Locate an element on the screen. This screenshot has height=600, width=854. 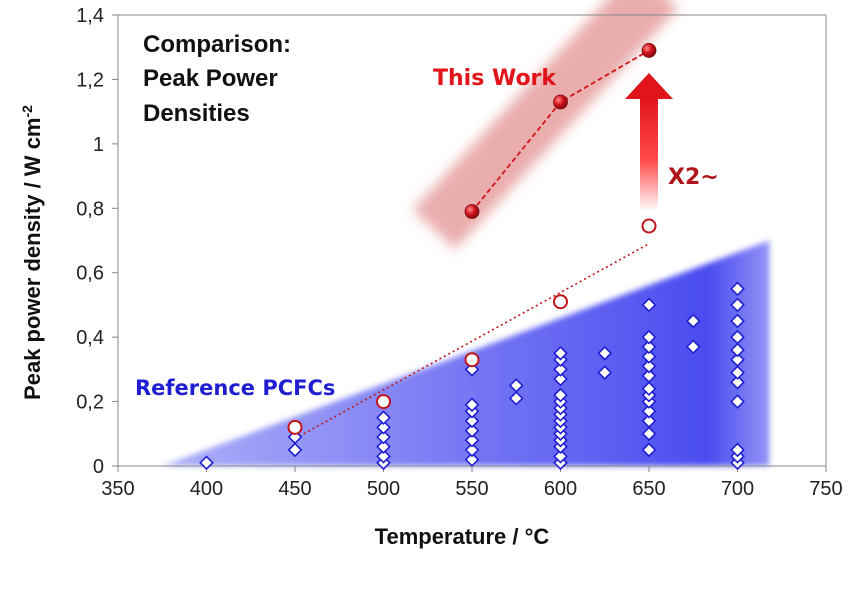
x-tick-label: 400 is located at coordinates (206, 489).